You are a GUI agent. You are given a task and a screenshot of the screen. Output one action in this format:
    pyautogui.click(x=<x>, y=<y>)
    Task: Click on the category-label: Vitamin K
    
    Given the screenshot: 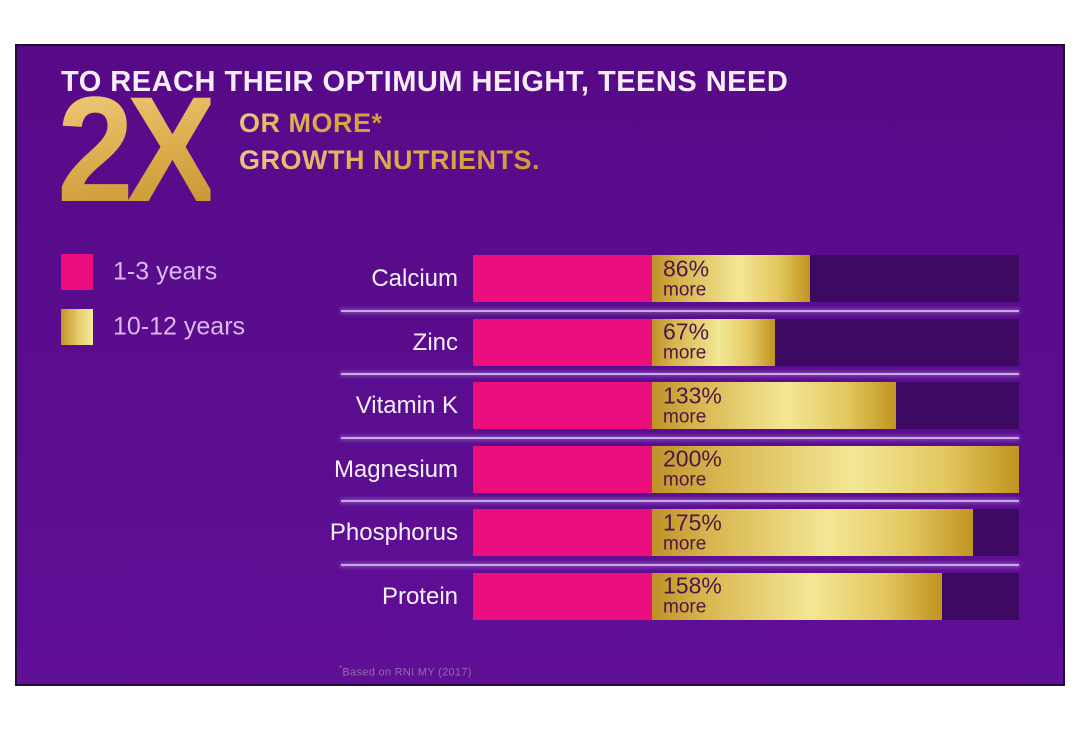 What is the action you would take?
    pyautogui.click(x=406, y=405)
    